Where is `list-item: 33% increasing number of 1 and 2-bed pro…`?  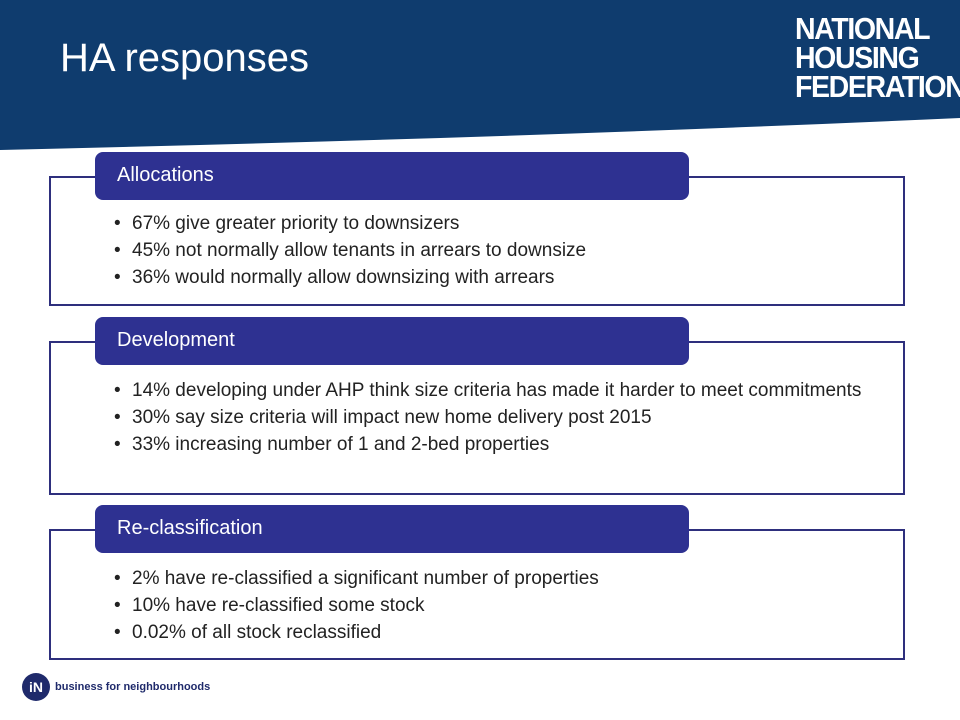
list-item: 33% increasing number of 1 and 2-bed pro… is located at coordinates (494, 444).